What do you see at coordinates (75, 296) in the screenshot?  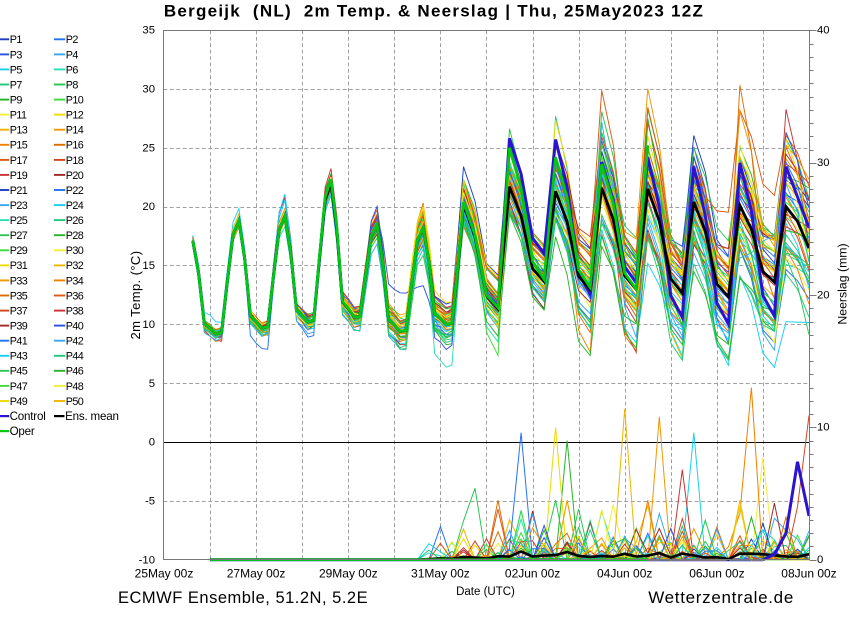 I see `svg-text: P36` at bounding box center [75, 296].